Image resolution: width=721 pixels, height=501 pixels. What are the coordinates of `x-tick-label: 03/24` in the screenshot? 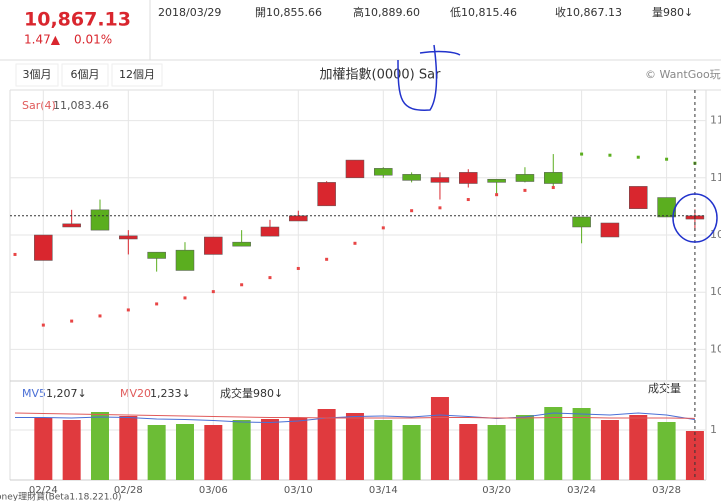 It's located at (581, 490).